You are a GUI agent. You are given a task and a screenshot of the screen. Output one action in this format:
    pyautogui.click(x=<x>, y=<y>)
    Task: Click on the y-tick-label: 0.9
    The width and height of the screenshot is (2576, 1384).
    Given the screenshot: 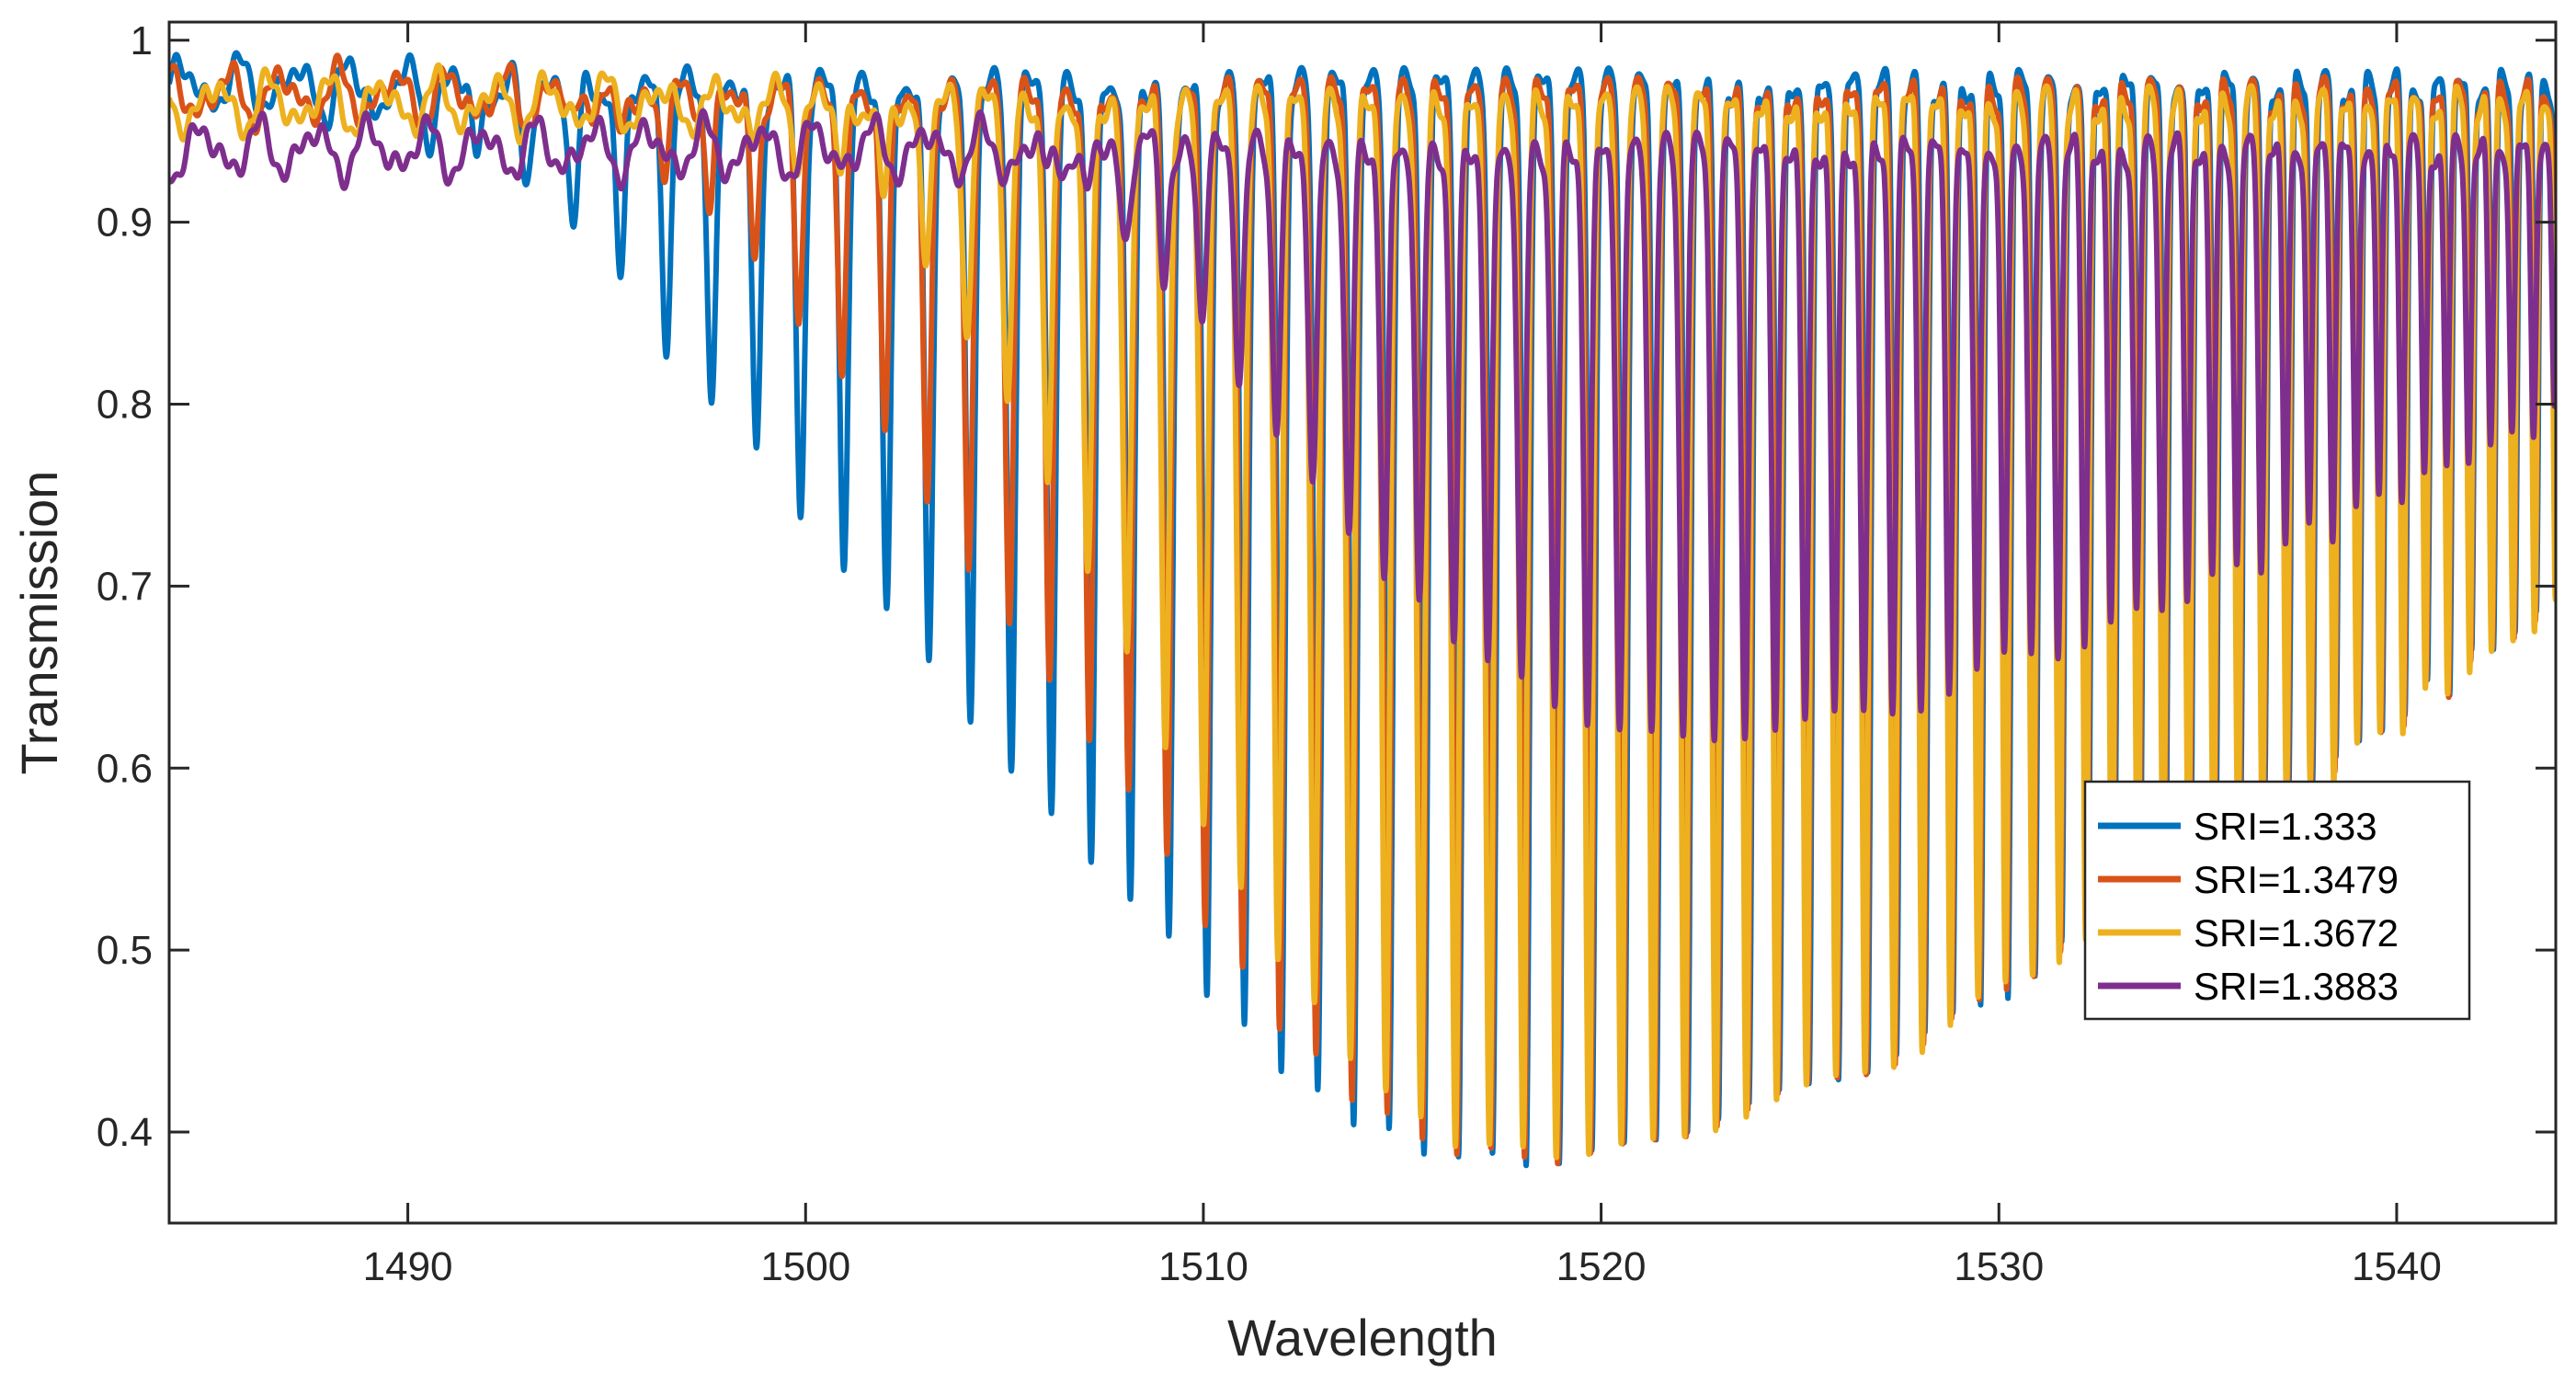 What is the action you would take?
    pyautogui.click(x=125, y=223)
    